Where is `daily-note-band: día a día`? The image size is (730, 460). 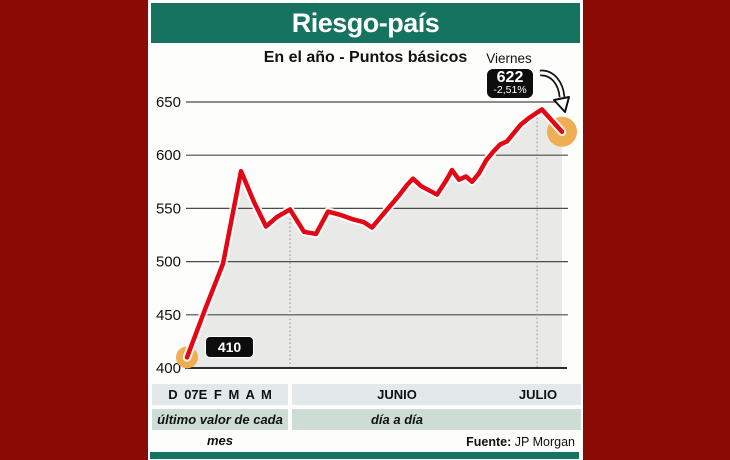
daily-note-band: día a día is located at coordinates (436, 419).